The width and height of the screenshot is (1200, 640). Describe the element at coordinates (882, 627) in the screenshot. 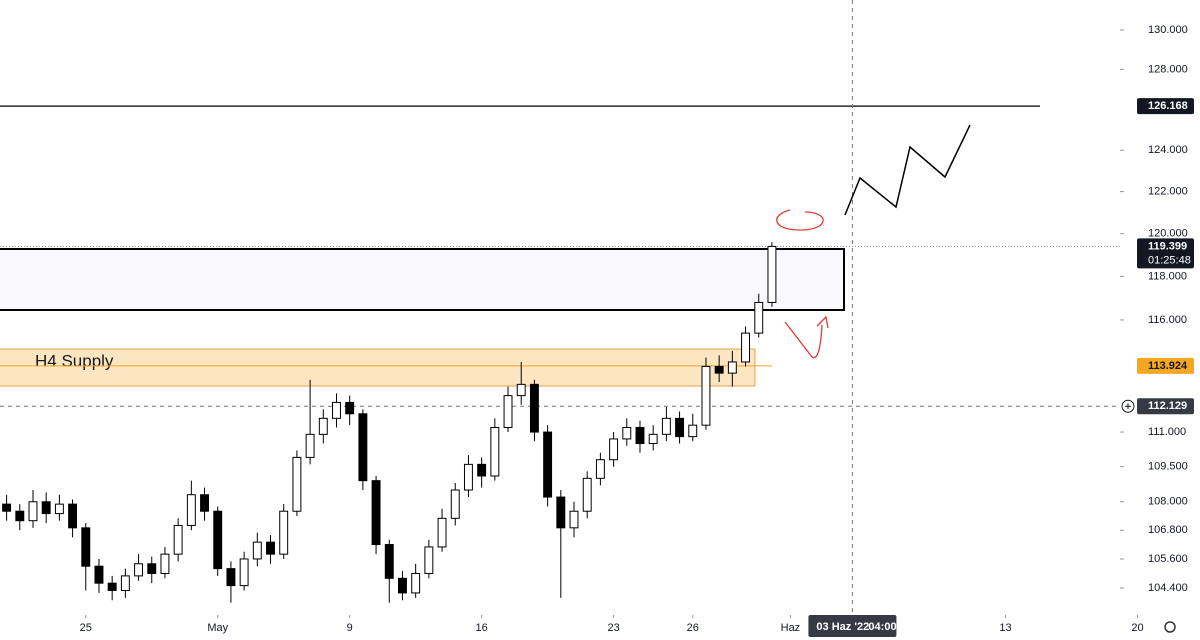

I see `crosshair-time-label: 04:00` at that location.